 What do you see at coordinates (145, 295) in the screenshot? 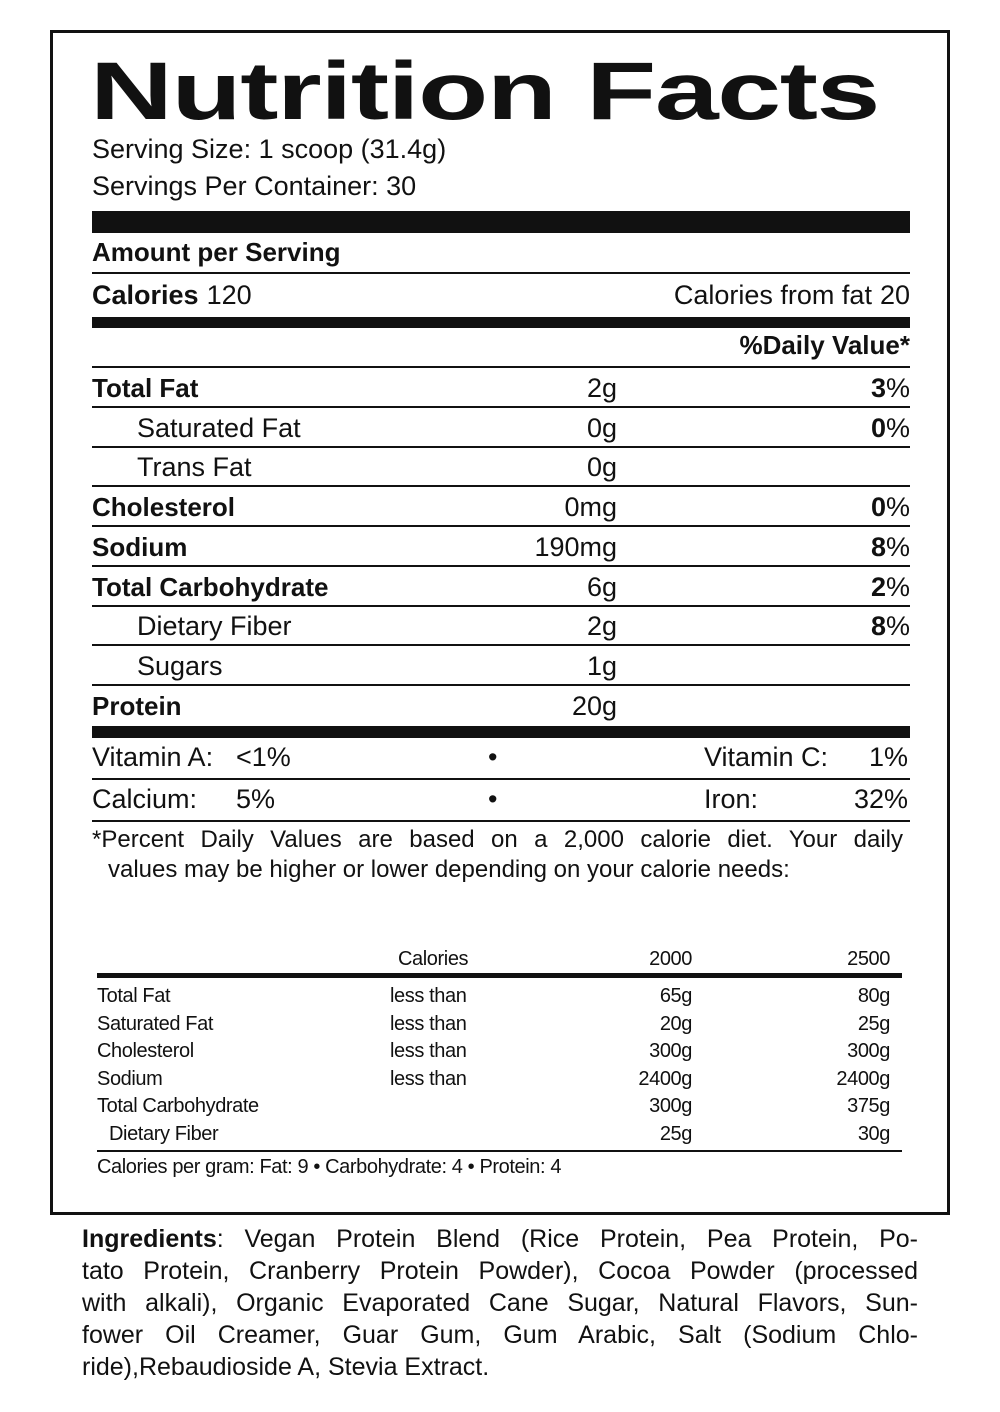
I see `calories-label: Calories` at bounding box center [145, 295].